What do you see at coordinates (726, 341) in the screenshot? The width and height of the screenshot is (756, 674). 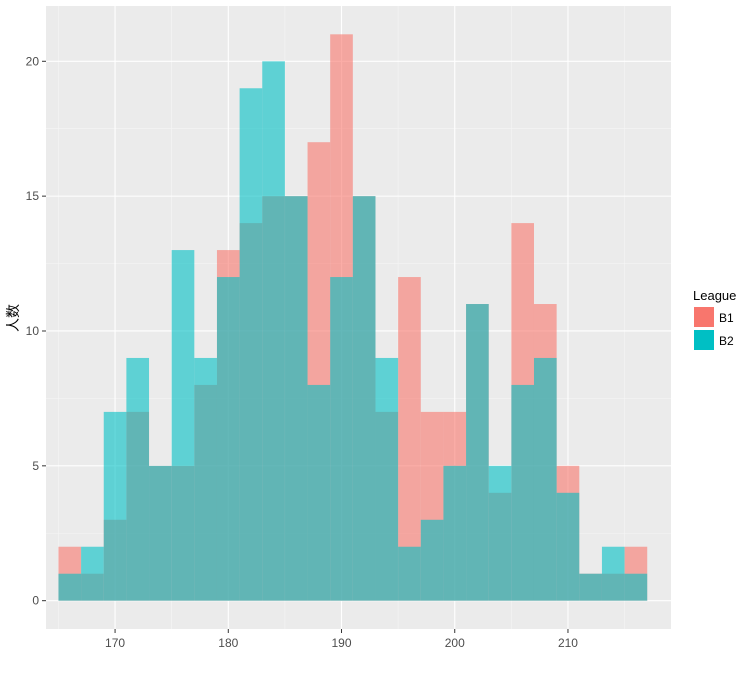 I see `legend-label-b2: B2` at bounding box center [726, 341].